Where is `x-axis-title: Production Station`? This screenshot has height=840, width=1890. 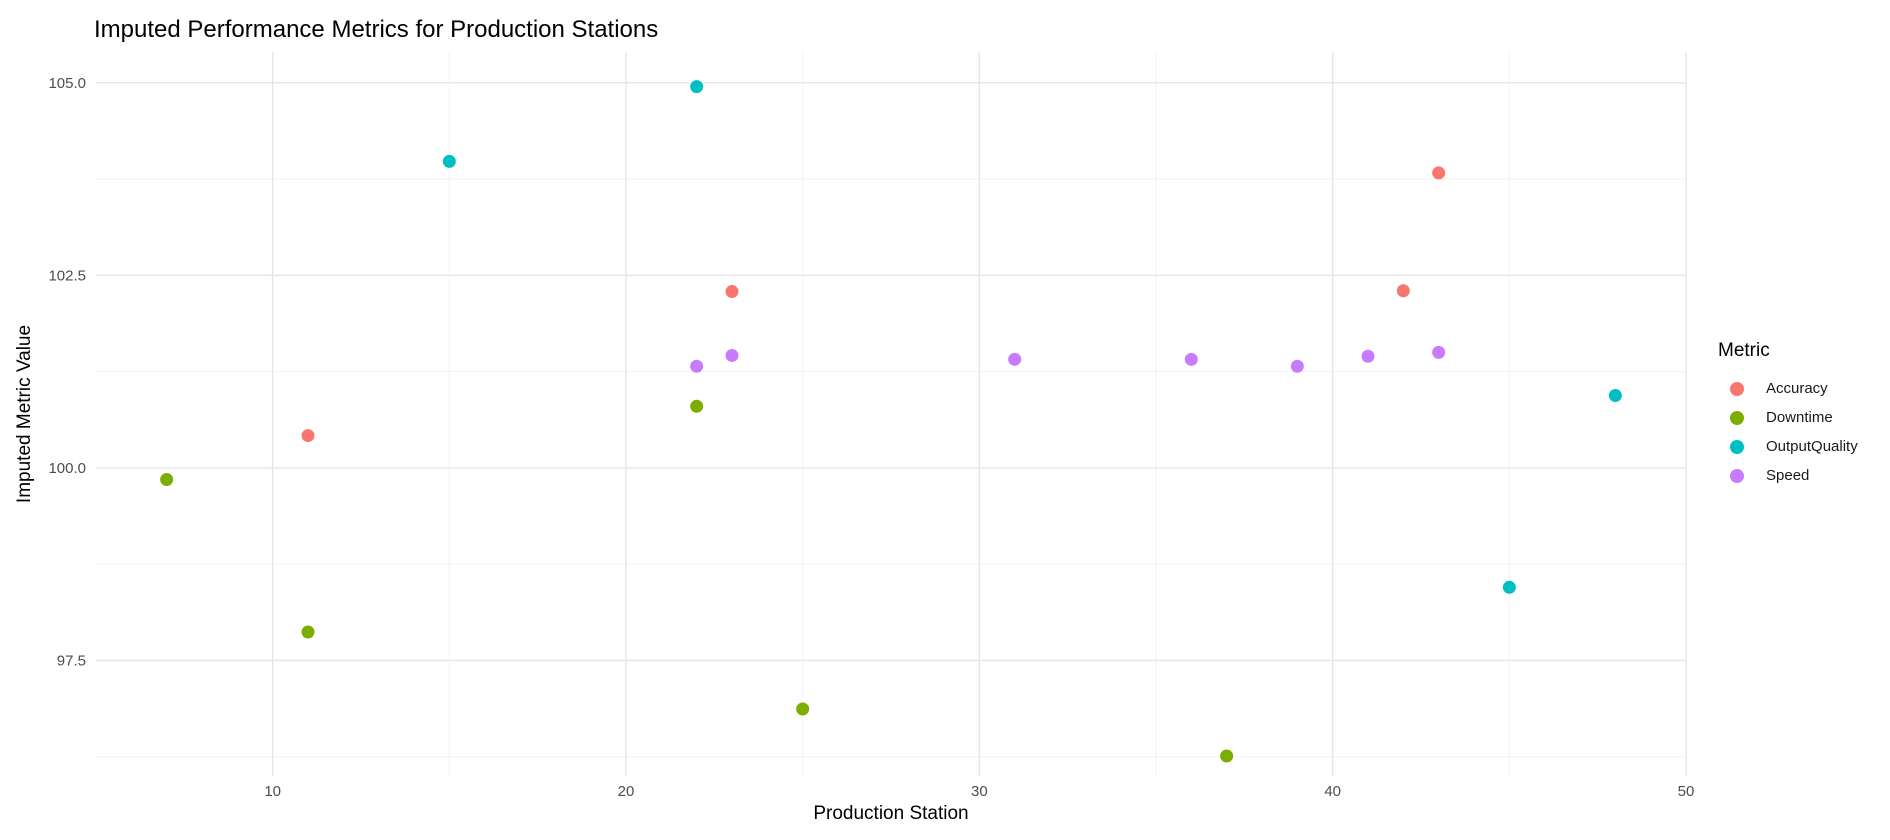 x-axis-title: Production Station is located at coordinates (890, 813).